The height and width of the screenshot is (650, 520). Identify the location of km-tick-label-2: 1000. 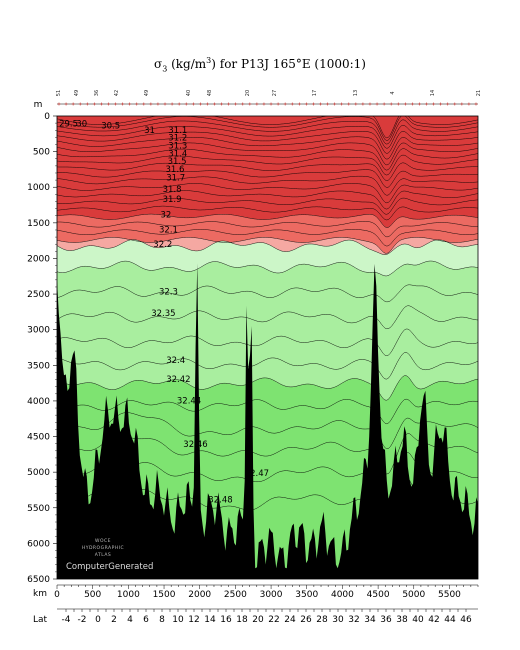
(128, 595).